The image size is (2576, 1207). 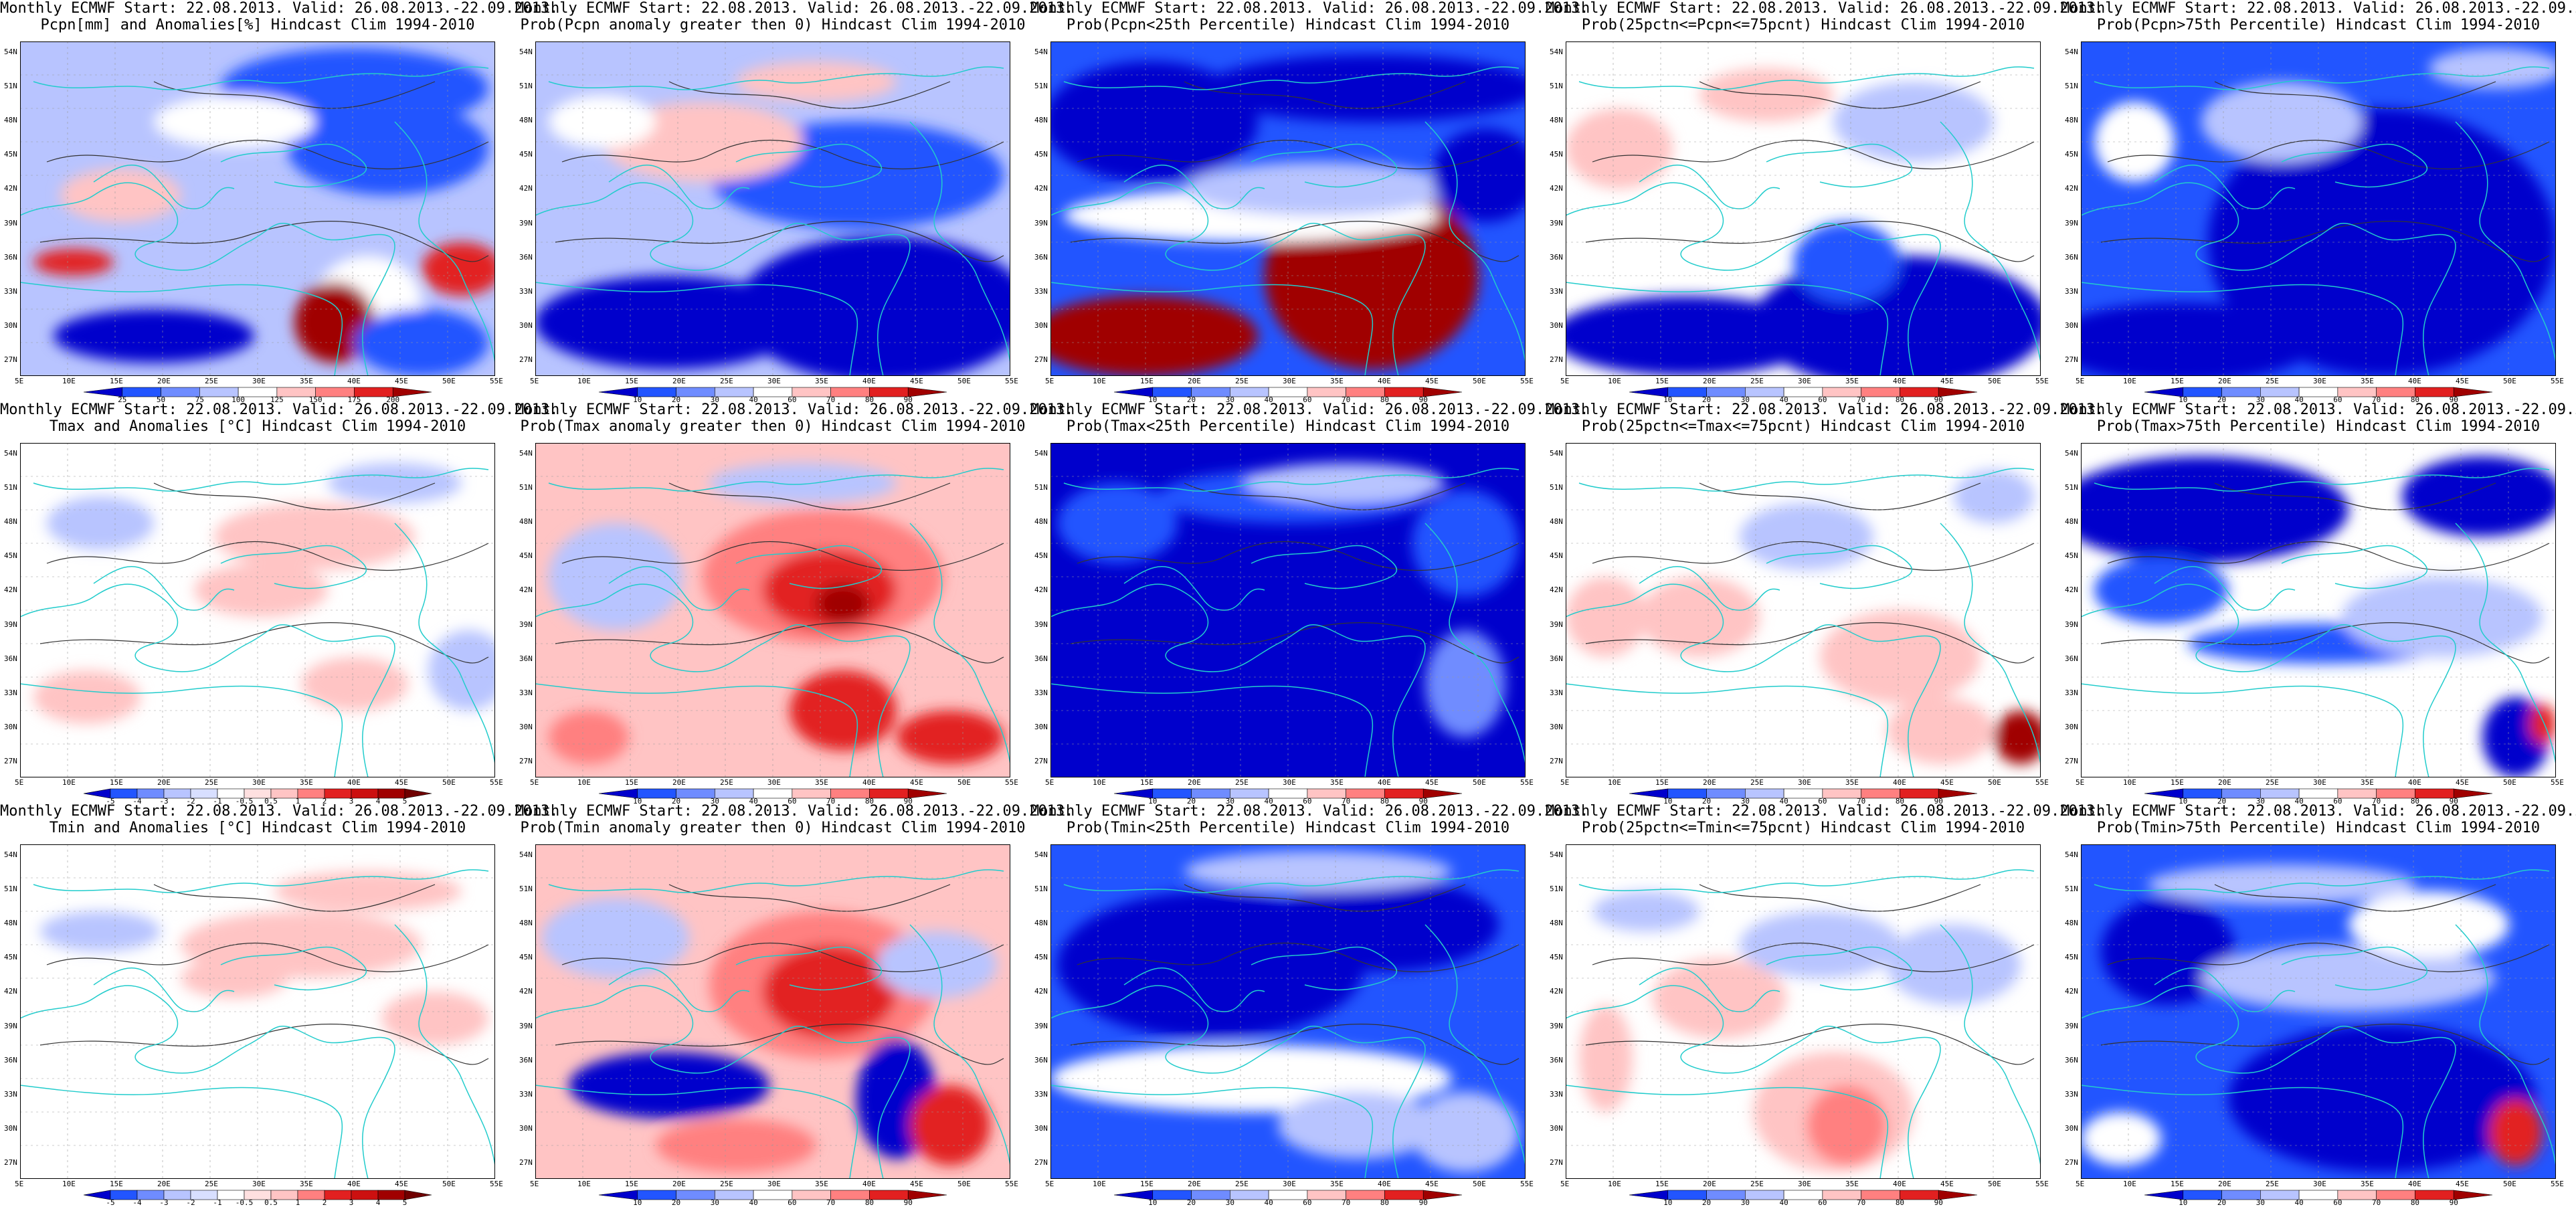 I want to click on color-scale-label: 200, so click(x=393, y=399).